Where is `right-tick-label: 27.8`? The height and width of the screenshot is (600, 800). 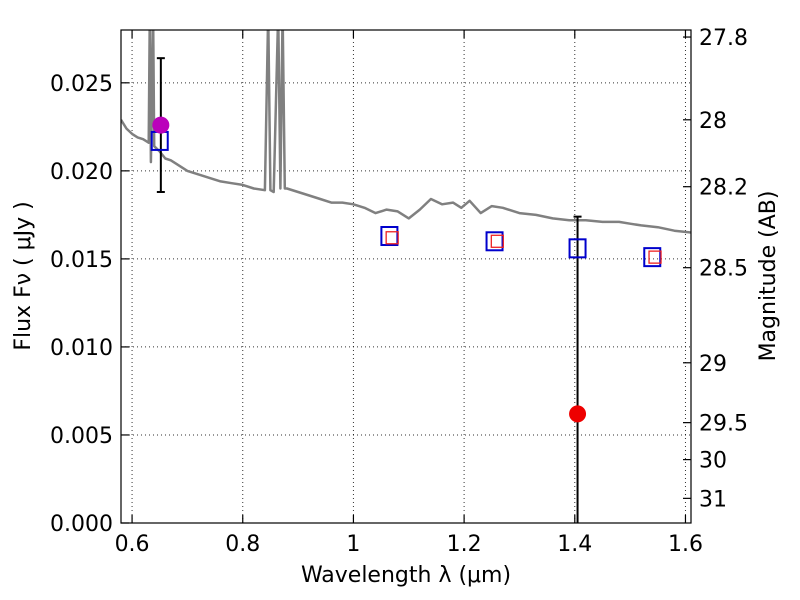
right-tick-label: 27.8 is located at coordinates (723, 38).